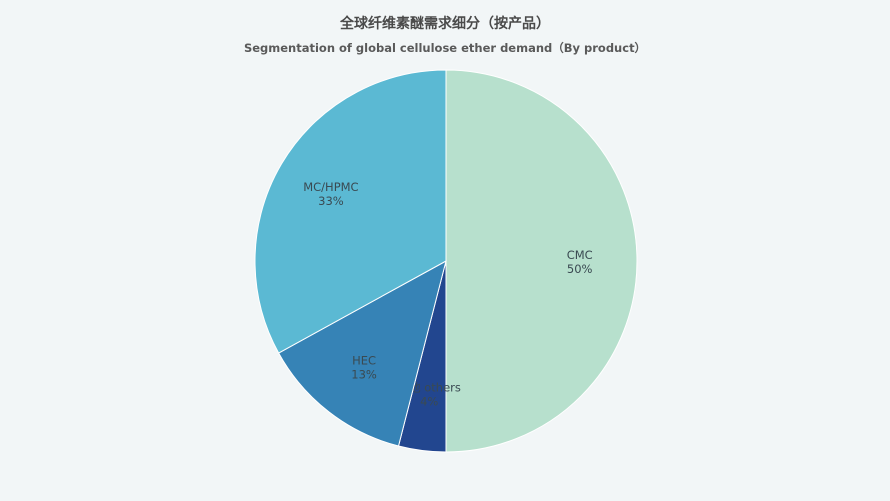 This screenshot has width=890, height=501. I want to click on slice-value-cmc: 50%, so click(580, 269).